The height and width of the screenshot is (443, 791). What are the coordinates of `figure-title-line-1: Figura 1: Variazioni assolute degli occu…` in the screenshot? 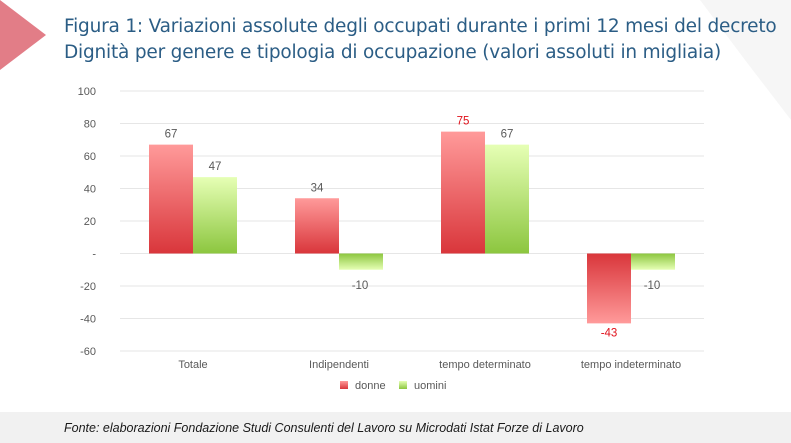 It's located at (420, 26).